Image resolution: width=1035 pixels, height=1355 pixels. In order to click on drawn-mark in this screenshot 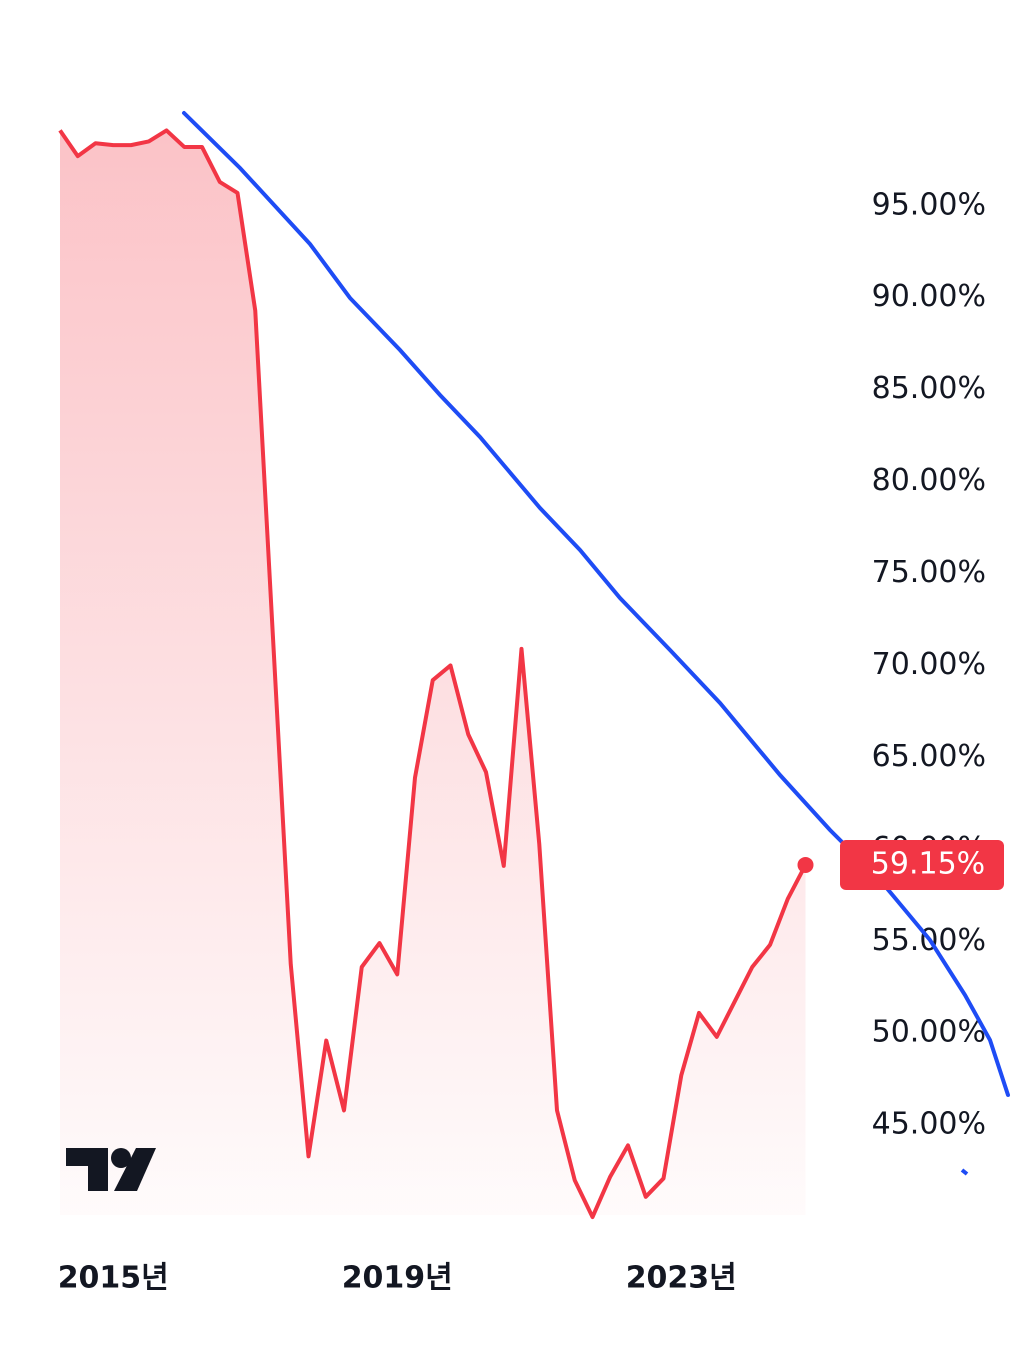, I will do `click(964, 1172)`.